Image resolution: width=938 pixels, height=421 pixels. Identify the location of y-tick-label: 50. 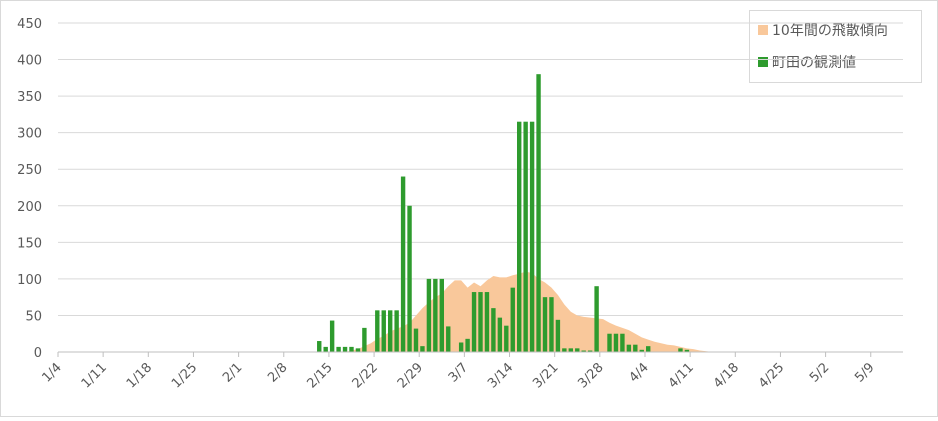
(33, 316).